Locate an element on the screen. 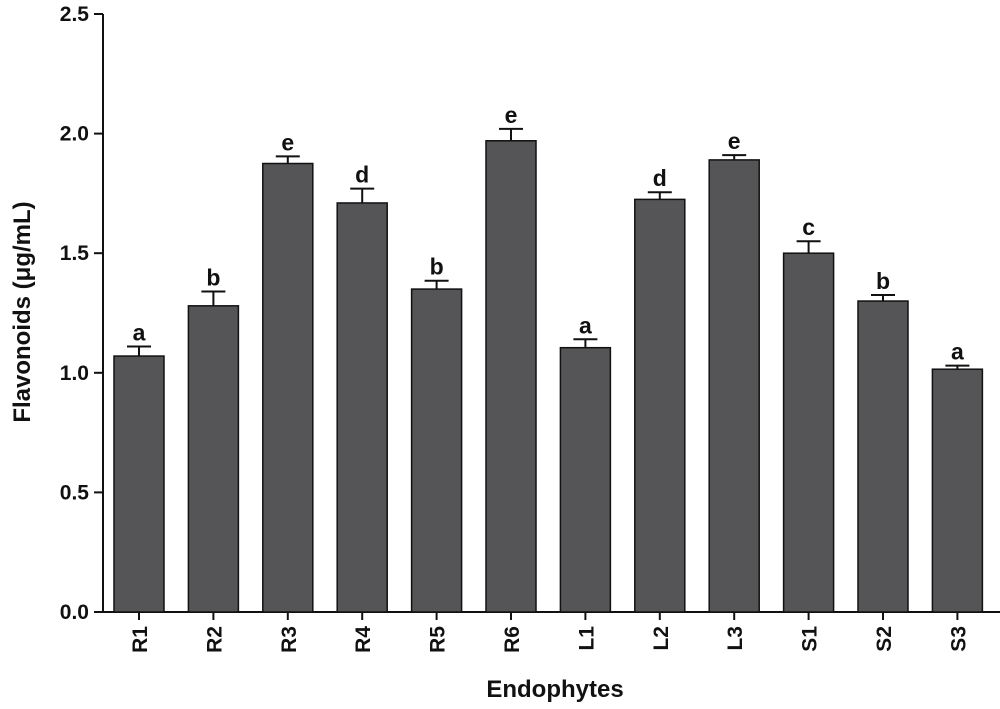  significance-label: c is located at coordinates (808, 227).